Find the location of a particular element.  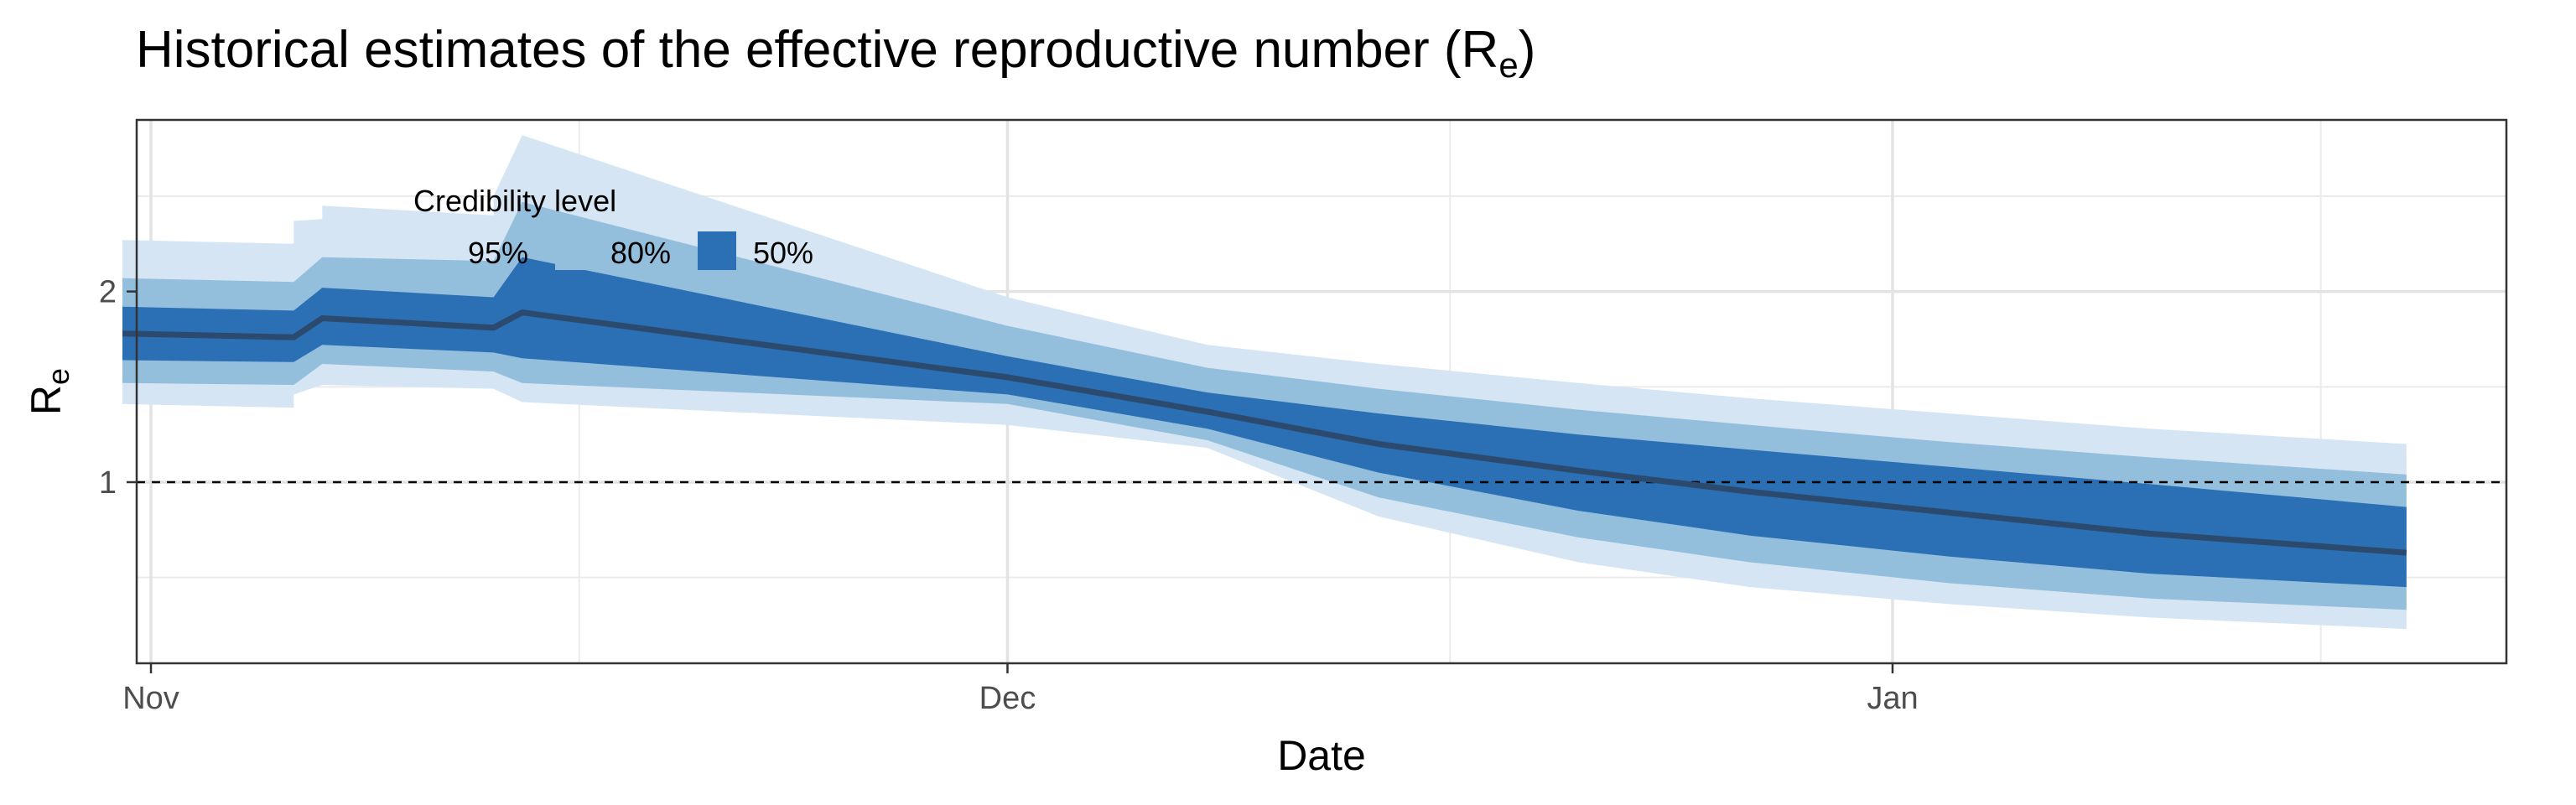

chart-title-subscript: e is located at coordinates (1508, 65).